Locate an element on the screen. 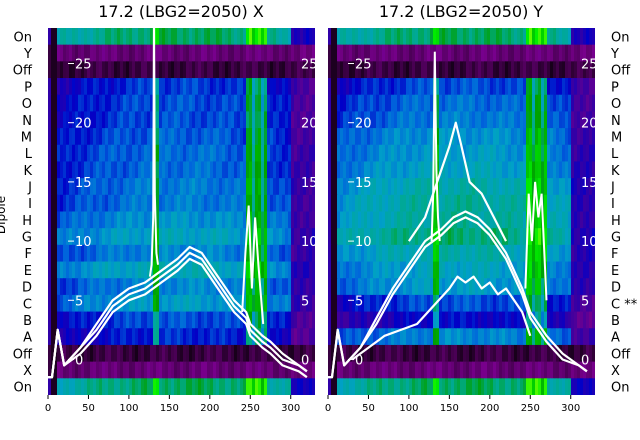 This screenshot has width=640, height=440. dipole-label: N is located at coordinates (616, 121).